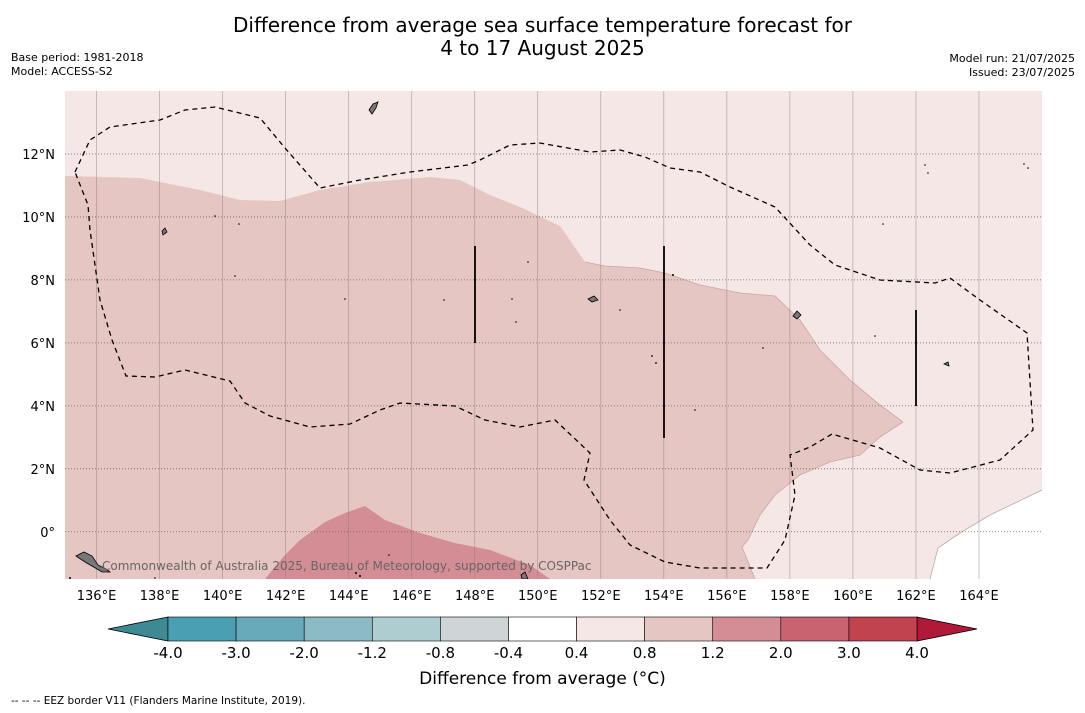 This screenshot has height=713, width=1085. Describe the element at coordinates (38, 155) in the screenshot. I see `lat-tick-label: 12°N` at that location.